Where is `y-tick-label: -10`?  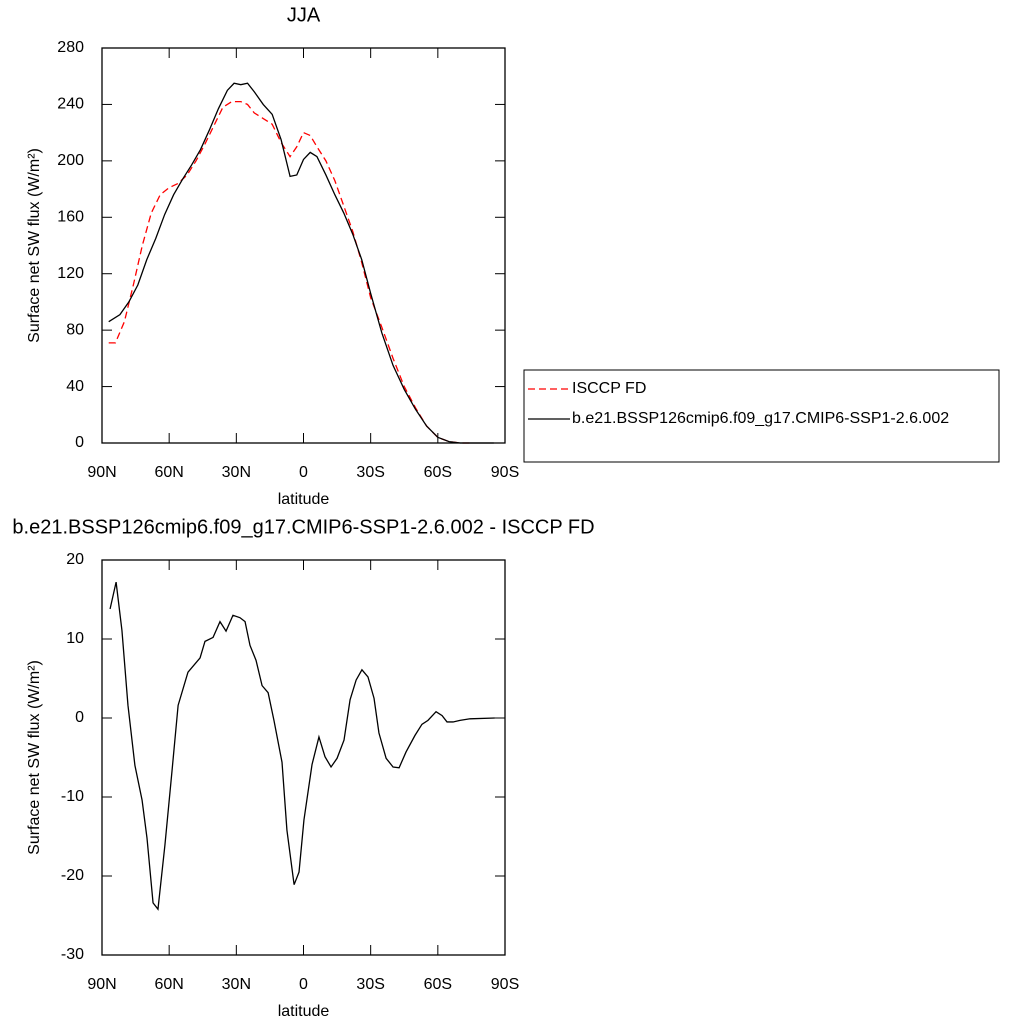 y-tick-label: -10 is located at coordinates (72, 796).